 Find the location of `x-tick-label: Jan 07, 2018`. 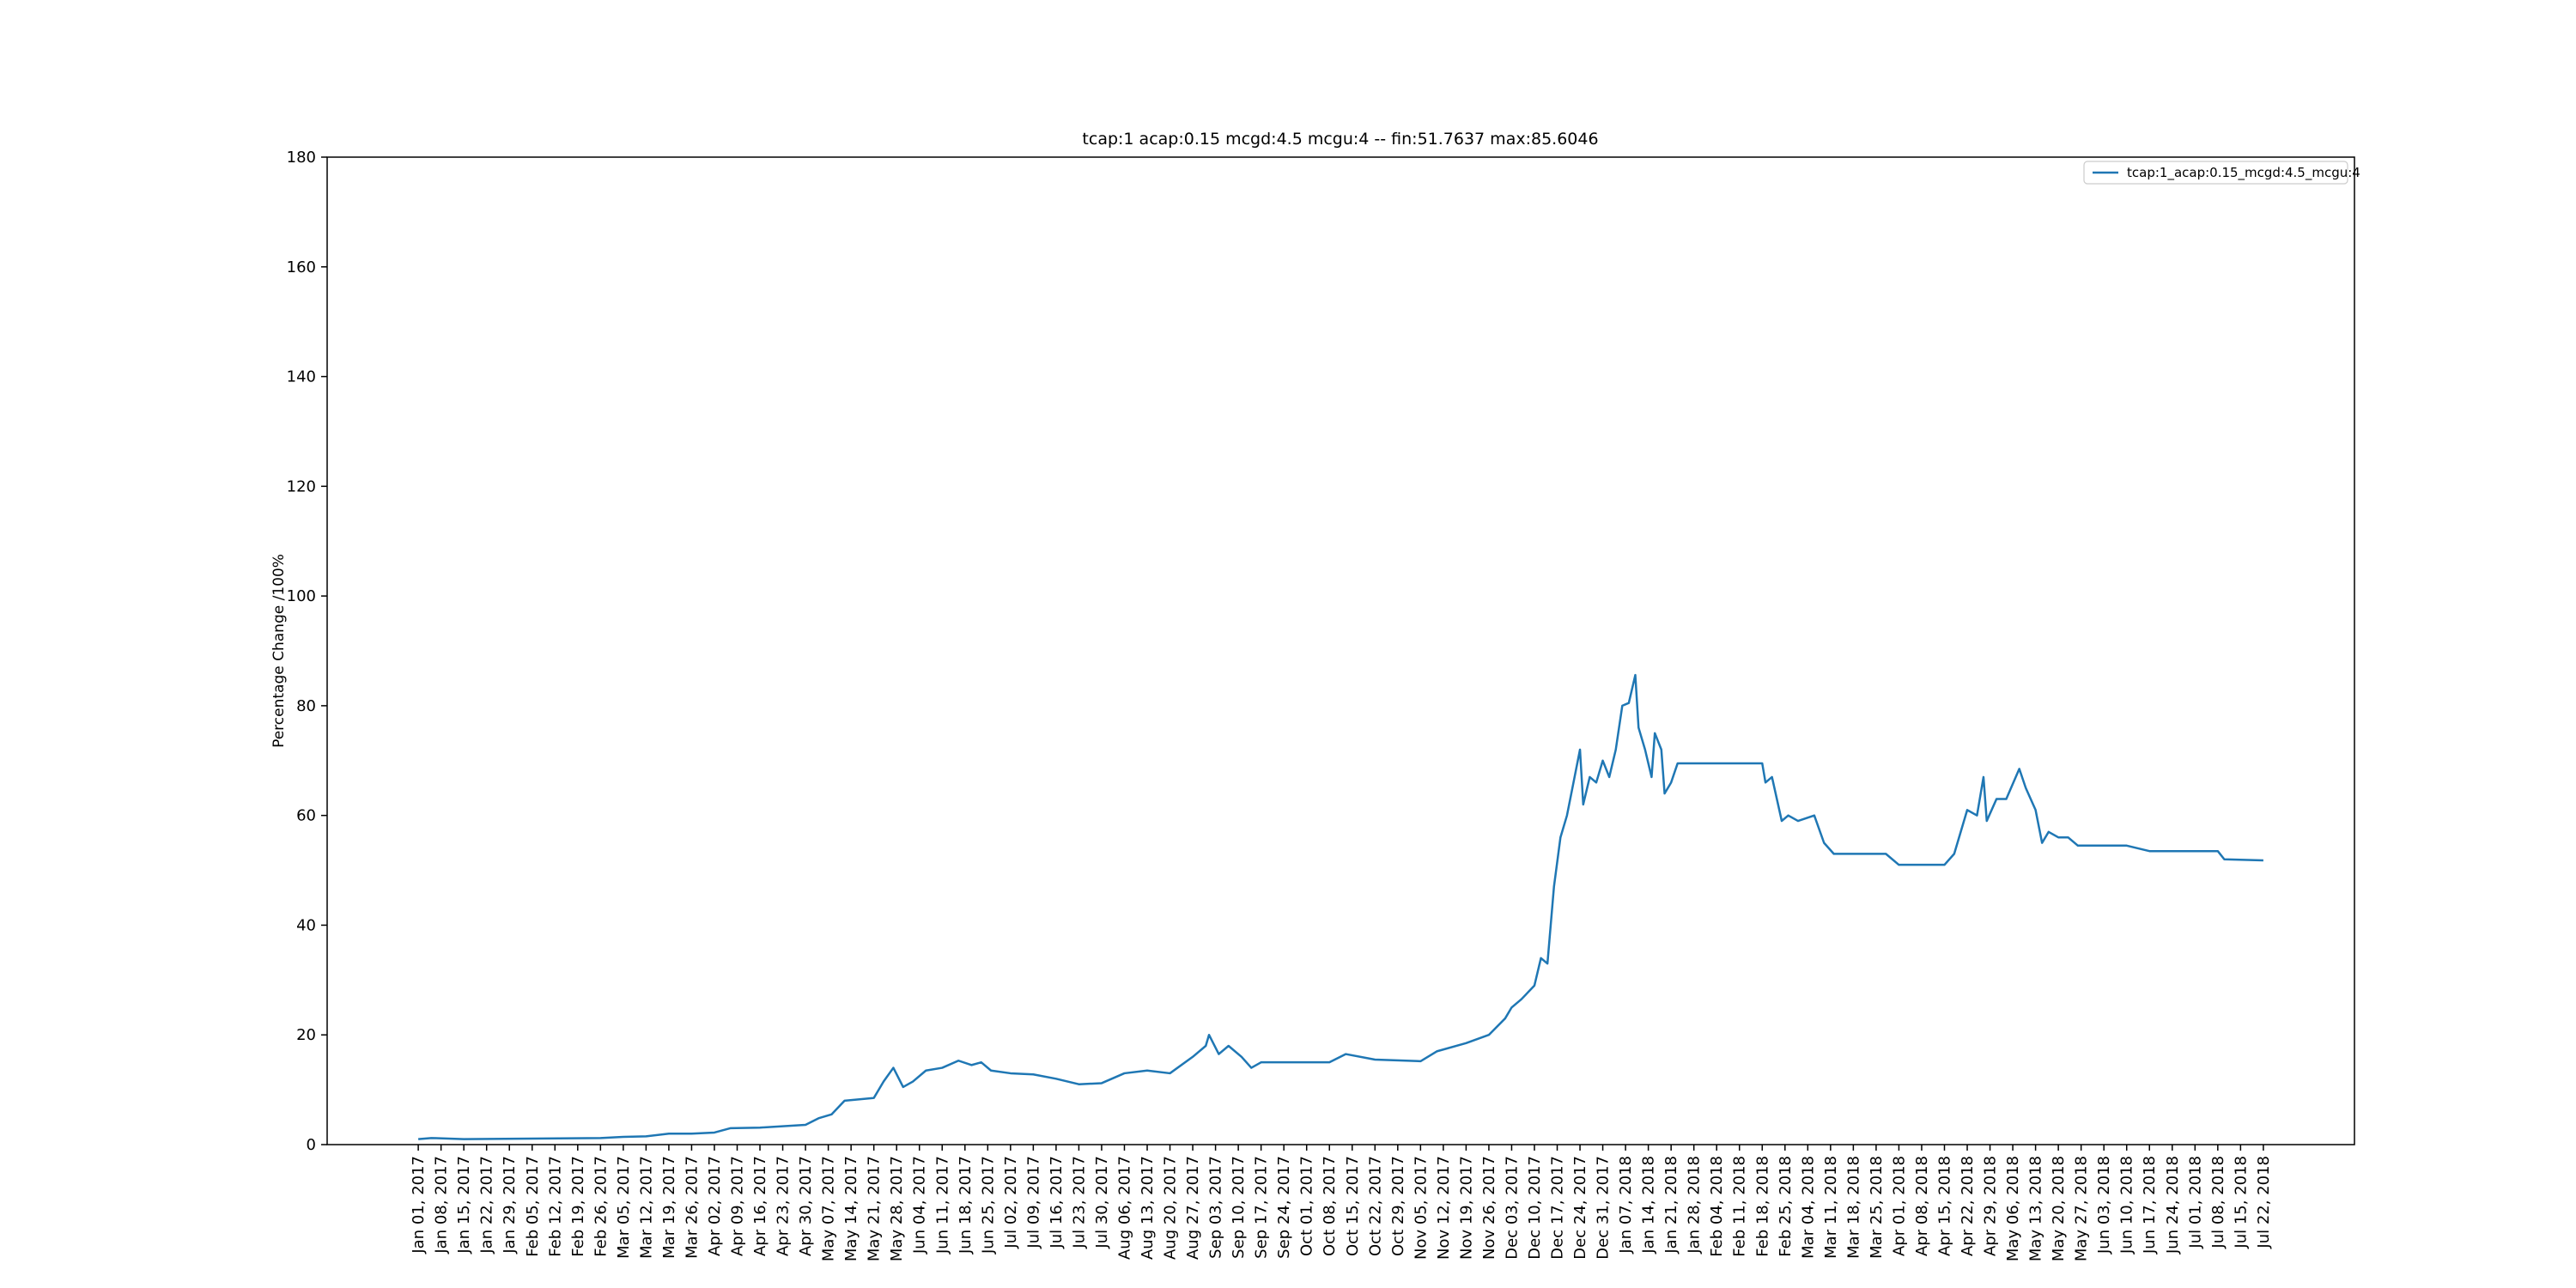

x-tick-label: Jan 07, 2018 is located at coordinates (1626, 1206).